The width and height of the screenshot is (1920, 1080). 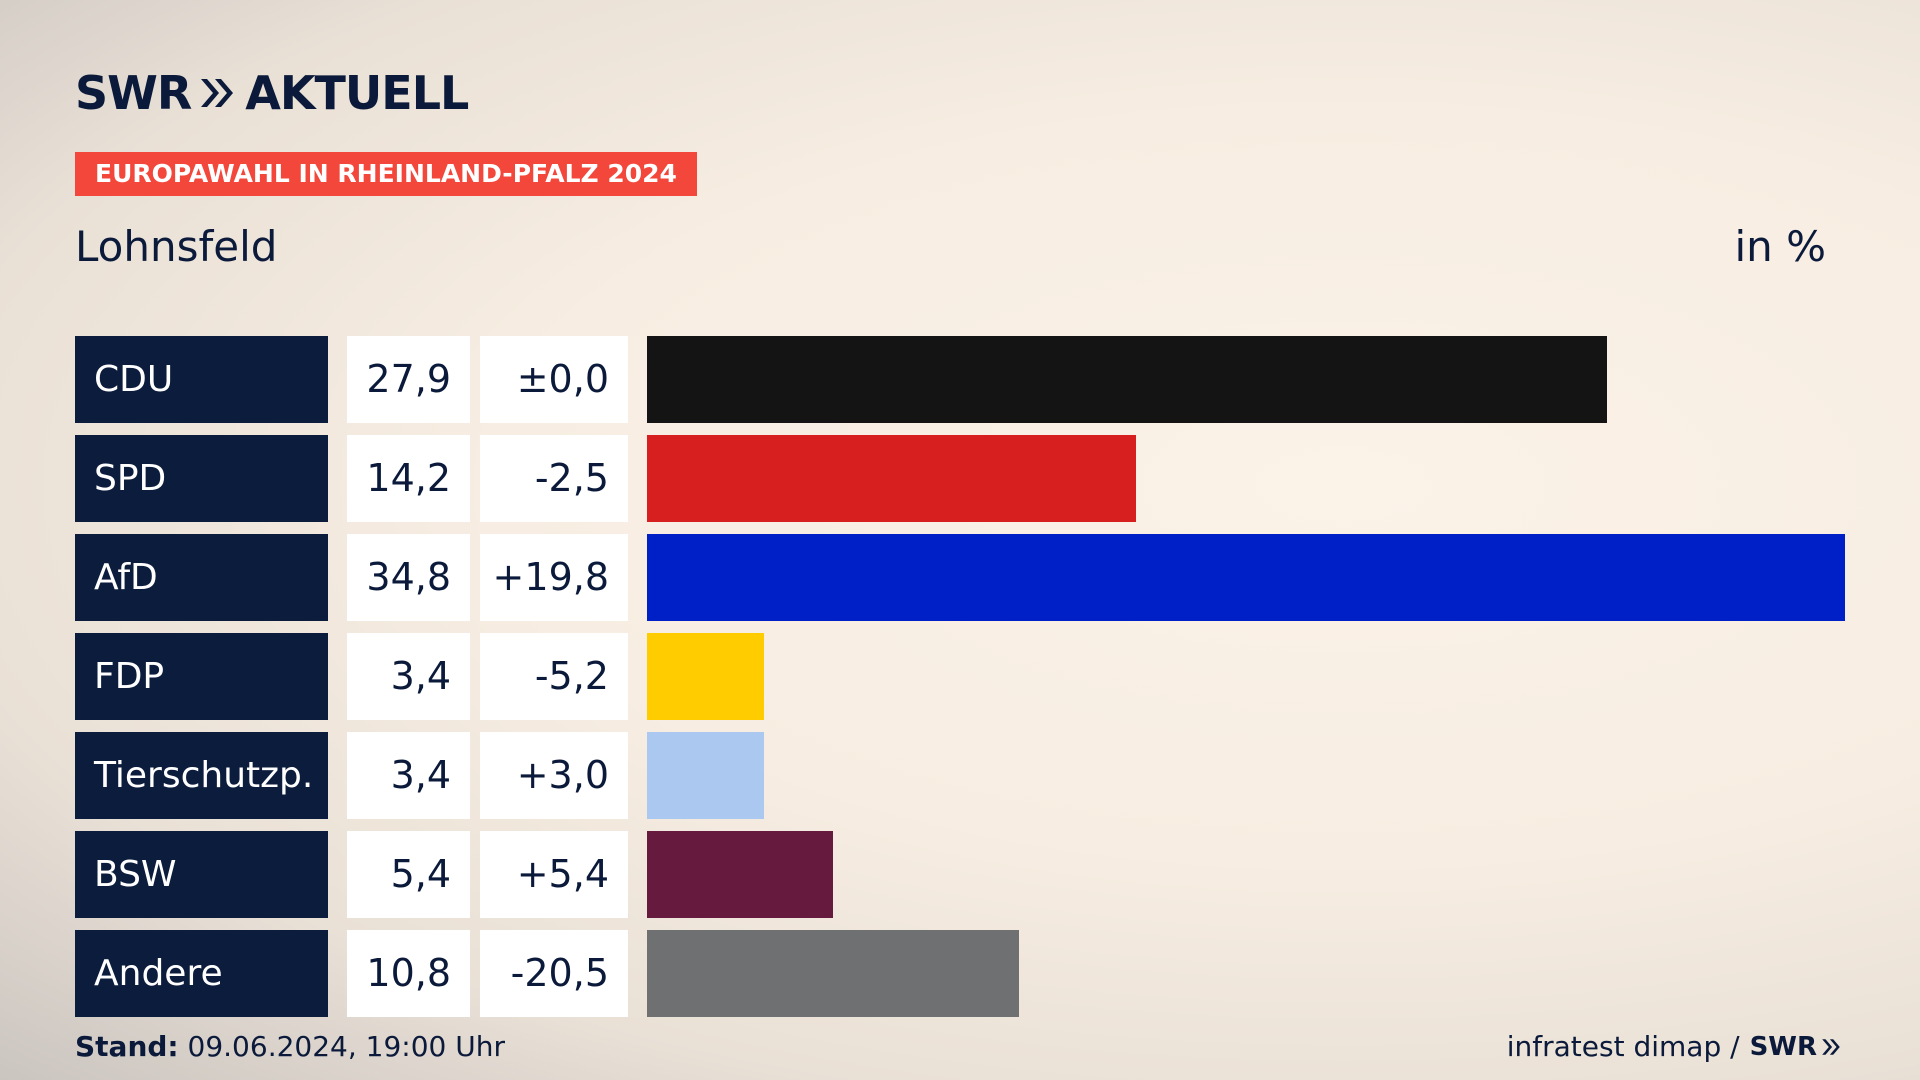 What do you see at coordinates (408, 379) in the screenshot?
I see `vote-share-label: 27,9` at bounding box center [408, 379].